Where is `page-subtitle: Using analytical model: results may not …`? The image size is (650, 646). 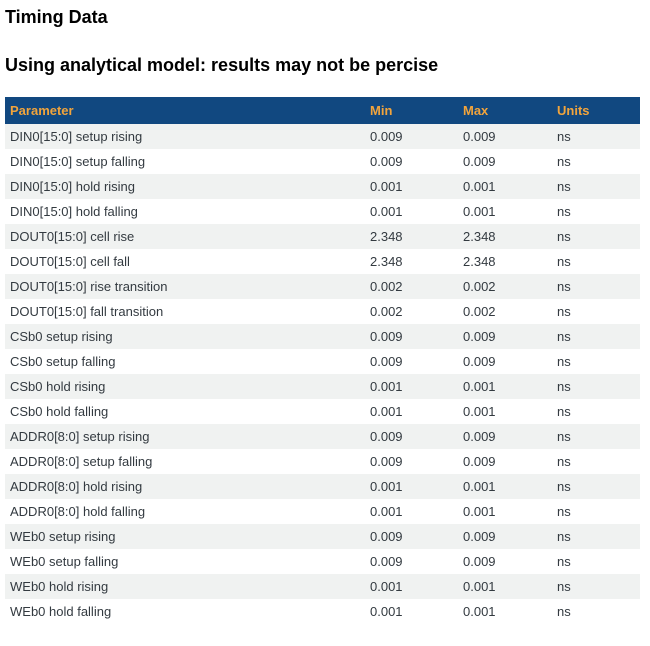 page-subtitle: Using analytical model: results may not … is located at coordinates (222, 65).